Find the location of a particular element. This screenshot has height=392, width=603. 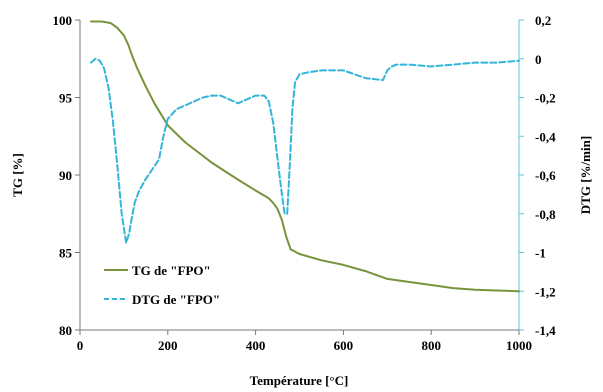

x-axis-title: Température [°C] is located at coordinates (299, 380).